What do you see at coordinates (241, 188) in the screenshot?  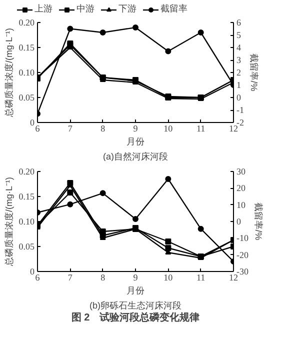 I see `y2-tick-label: 20` at bounding box center [241, 188].